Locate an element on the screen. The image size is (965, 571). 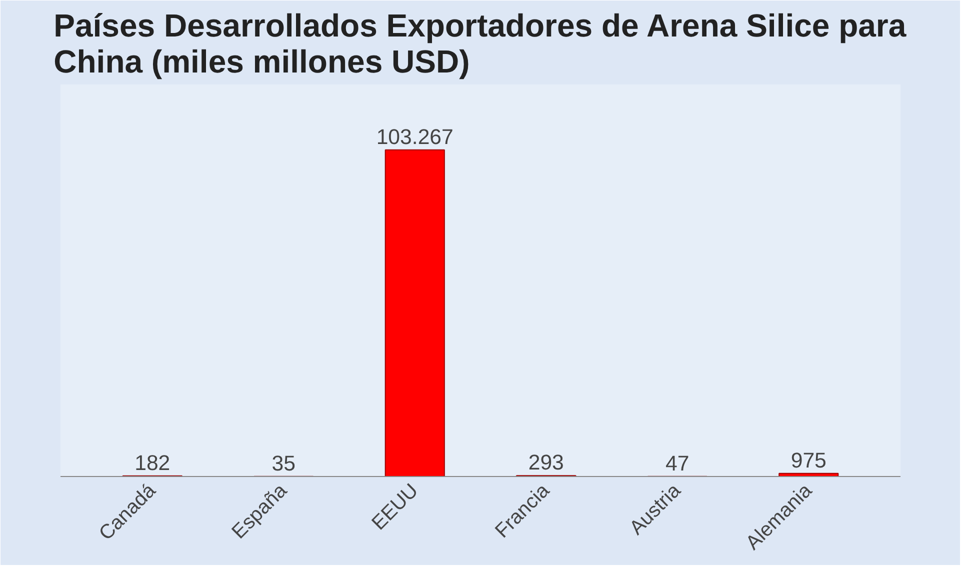
data-label: 35 is located at coordinates (284, 463).